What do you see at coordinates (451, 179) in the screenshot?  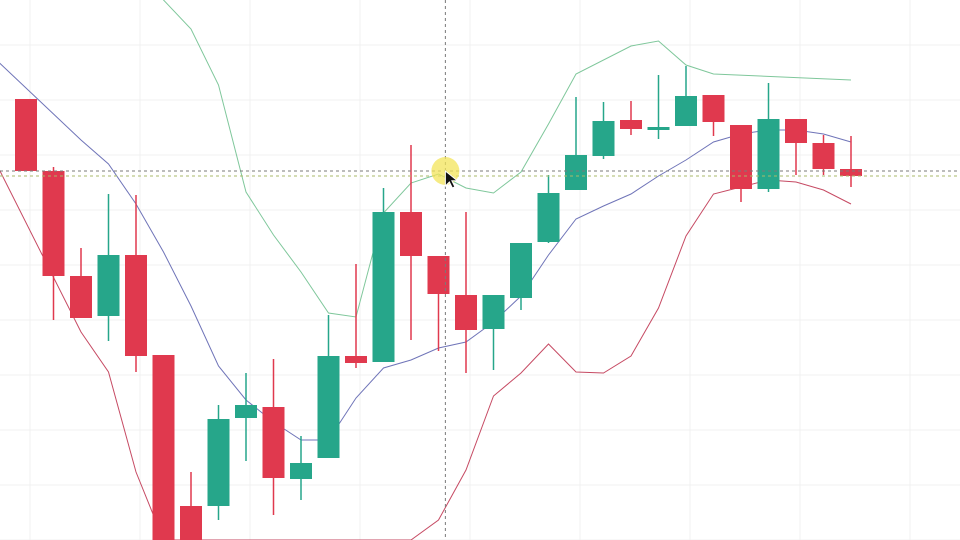 I see `cursor-arrow-icon` at bounding box center [451, 179].